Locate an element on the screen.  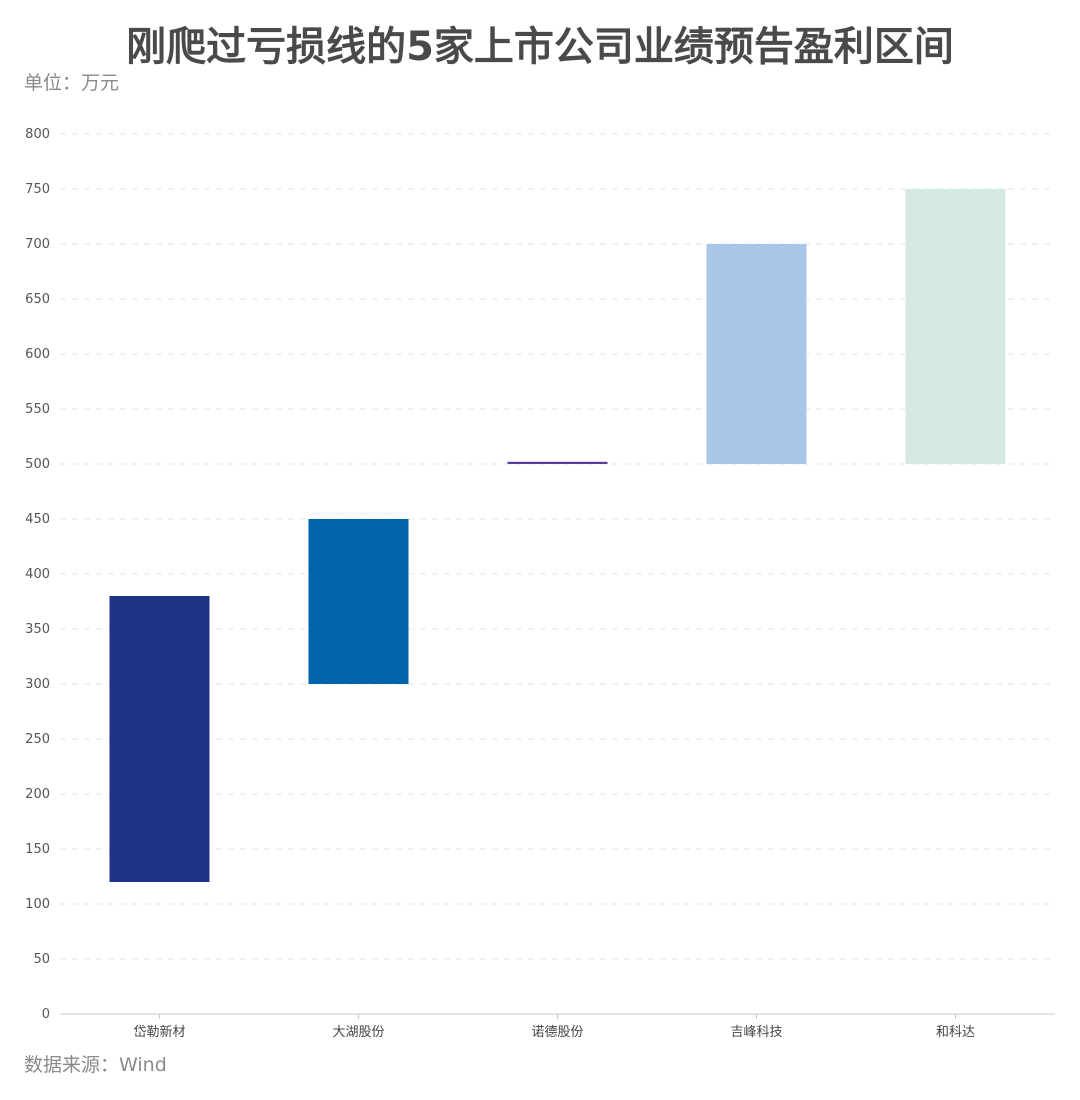
y-tick-label: 250 is located at coordinates (37, 739).